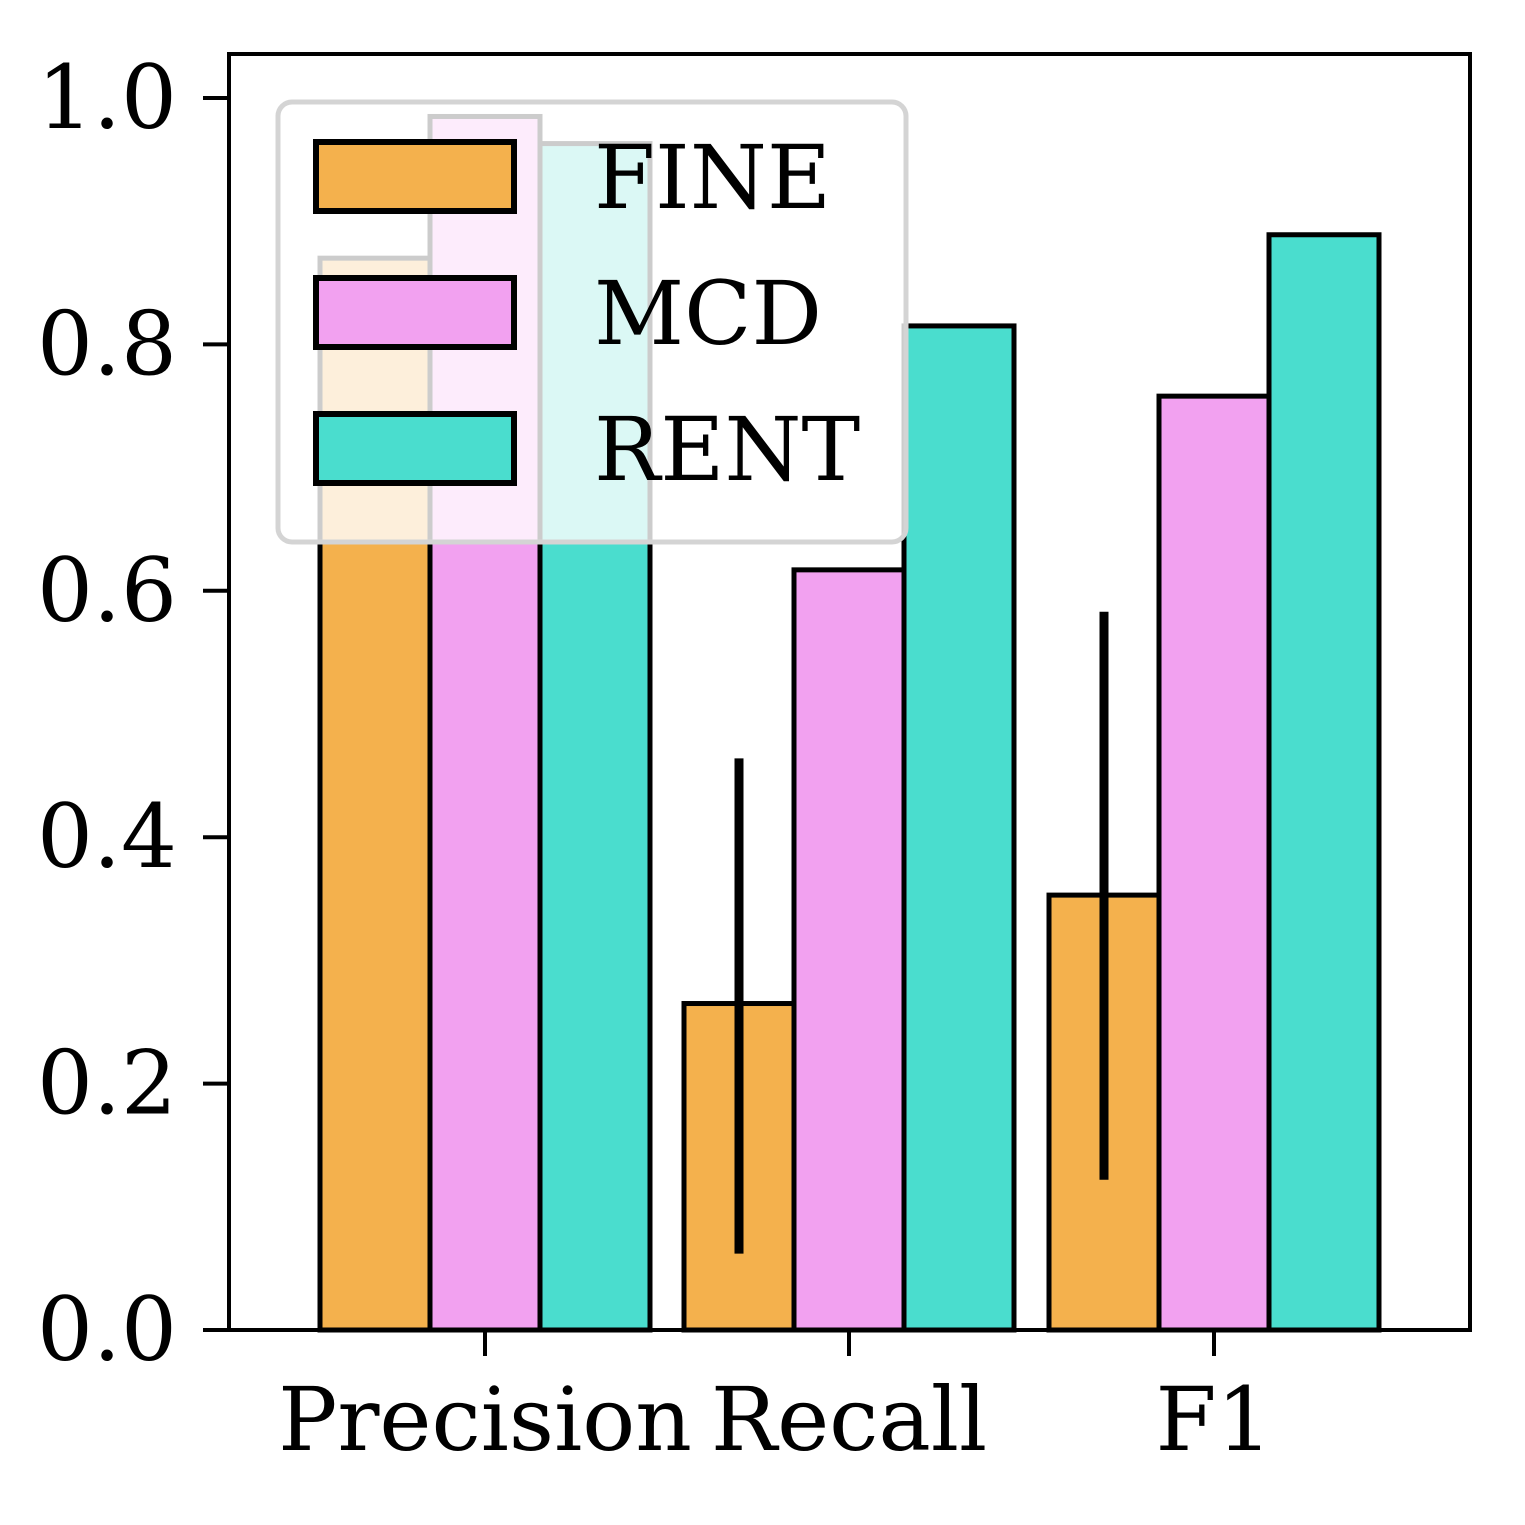 The height and width of the screenshot is (1525, 1525). Describe the element at coordinates (708, 313) in the screenshot. I see `legend-label-mcd: MCD` at that location.